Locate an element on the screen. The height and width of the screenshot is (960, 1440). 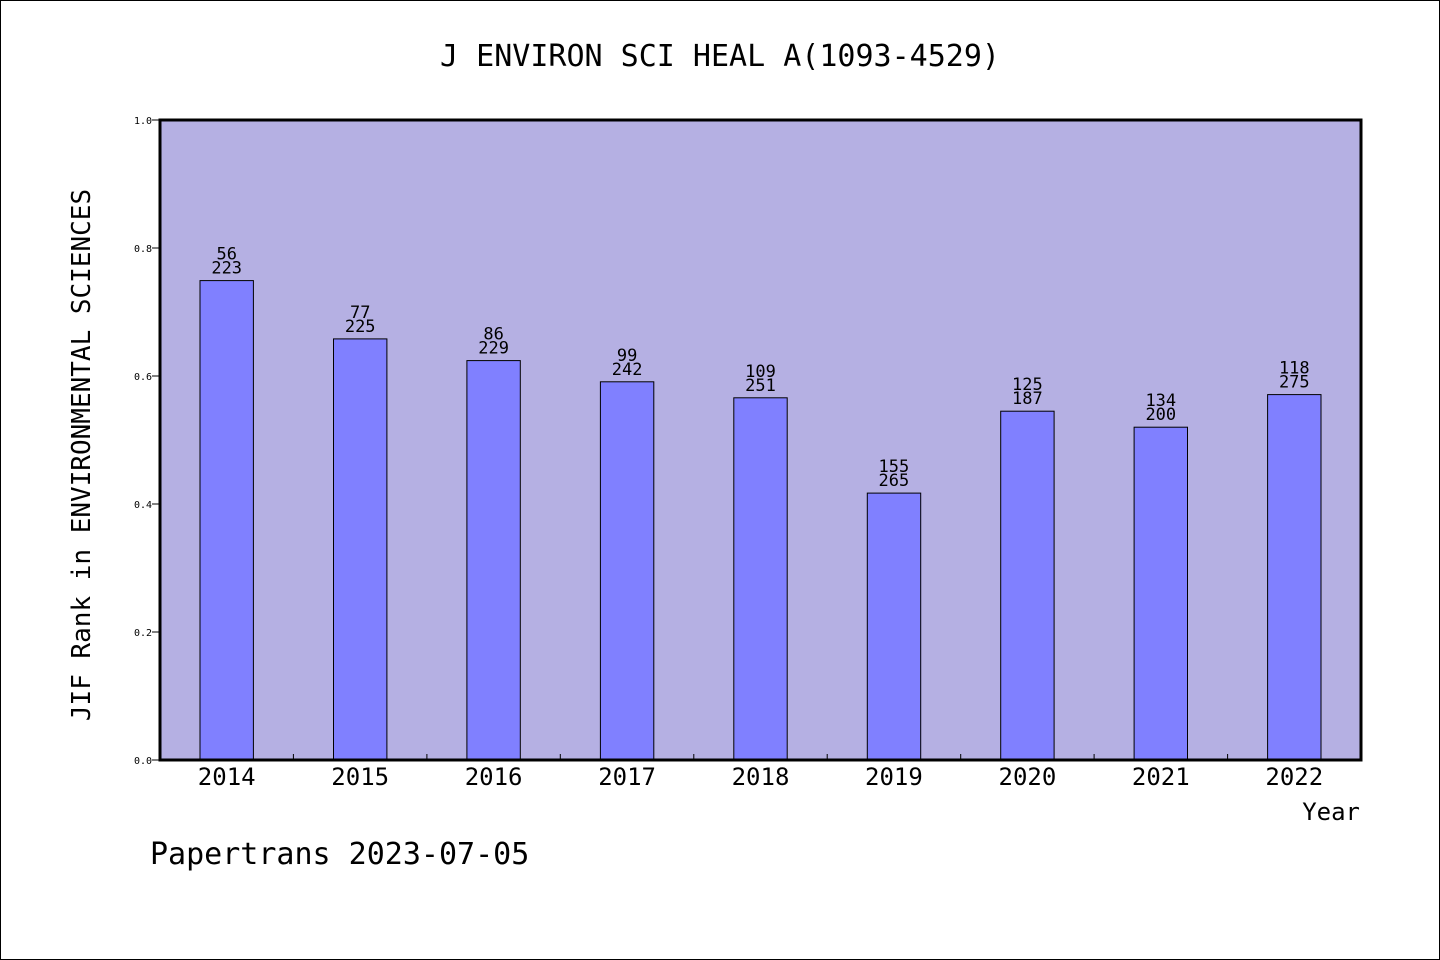
bar-2016 is located at coordinates (493, 560).